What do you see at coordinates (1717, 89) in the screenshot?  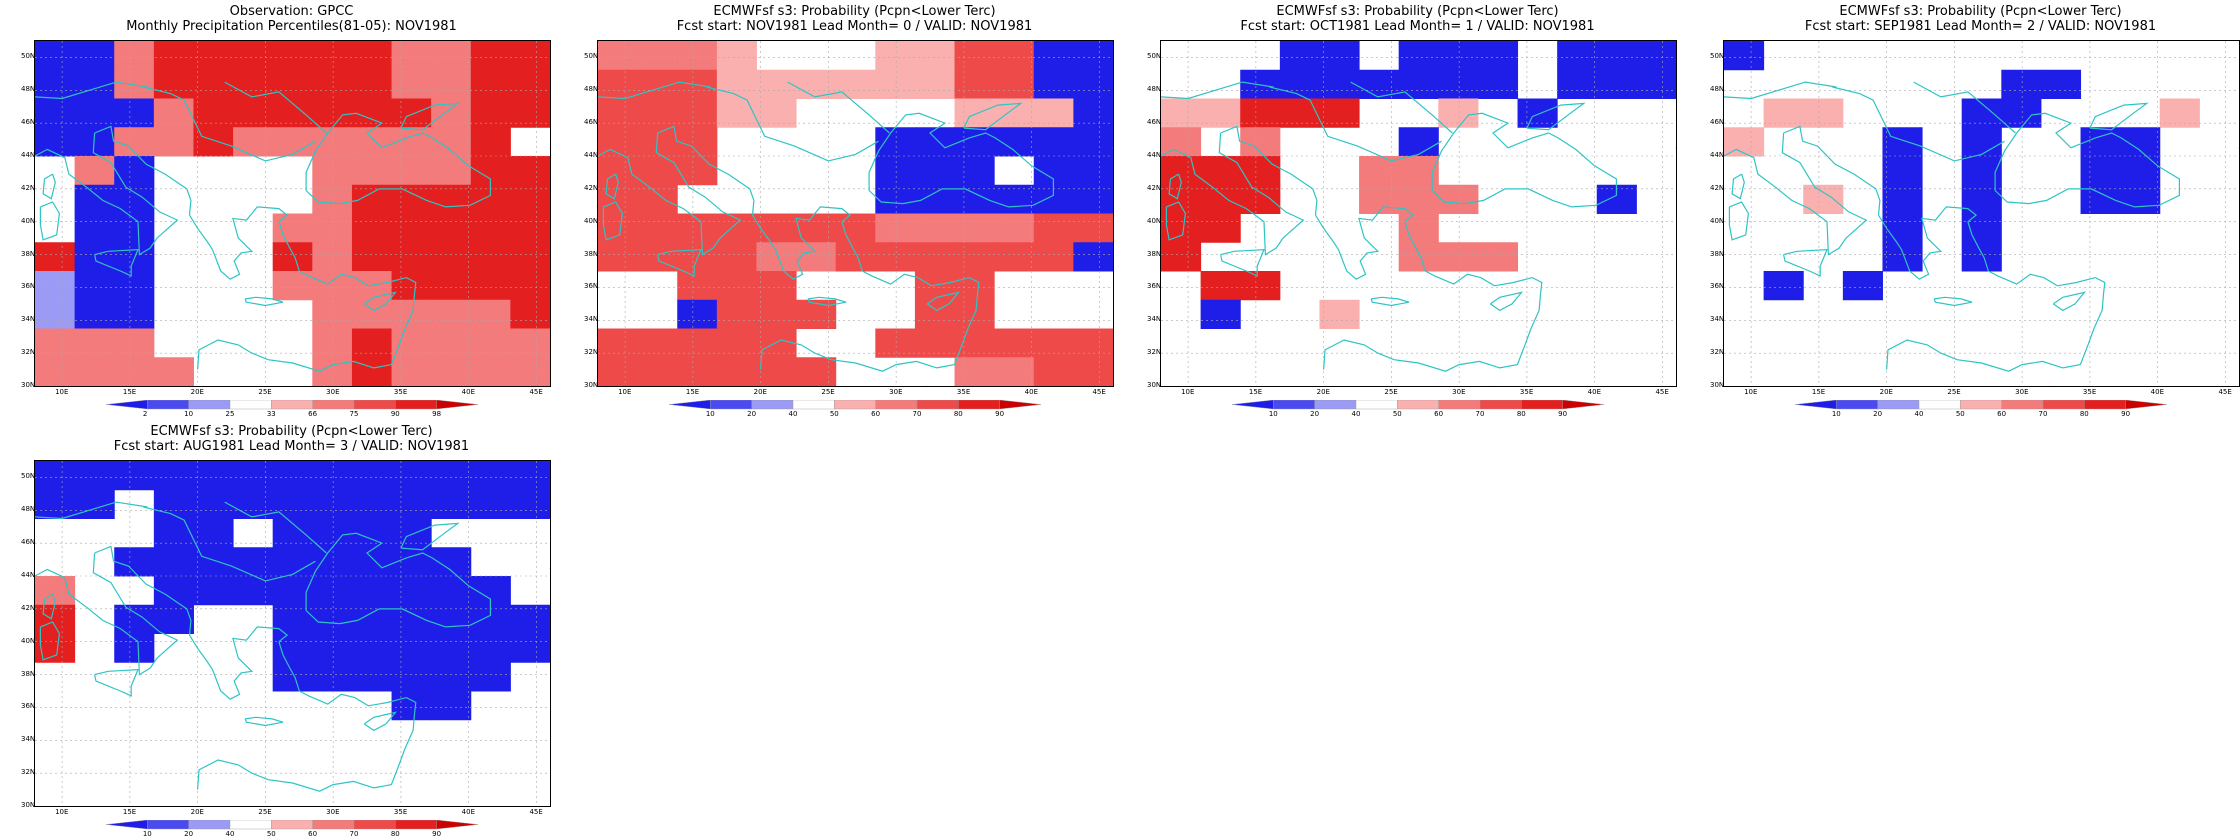 I see `lat-label: 48N` at bounding box center [1717, 89].